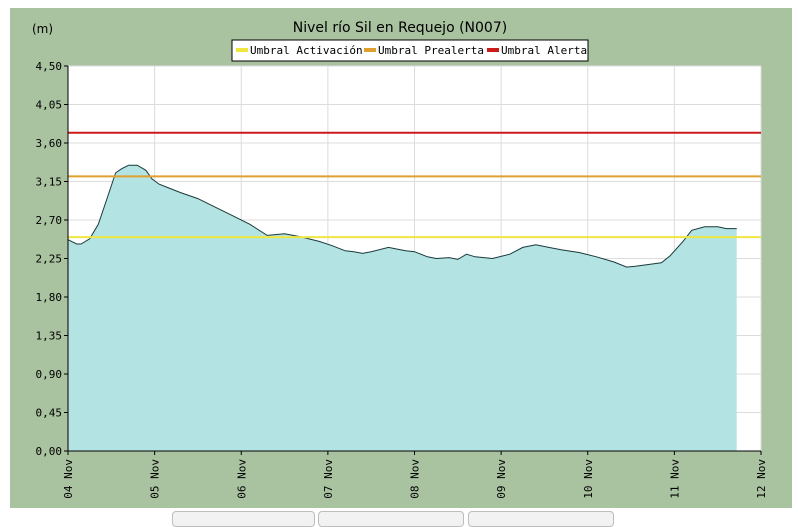 Image resolution: width=798 pixels, height=527 pixels. I want to click on x-tick-label: 04 Nov, so click(68, 479).